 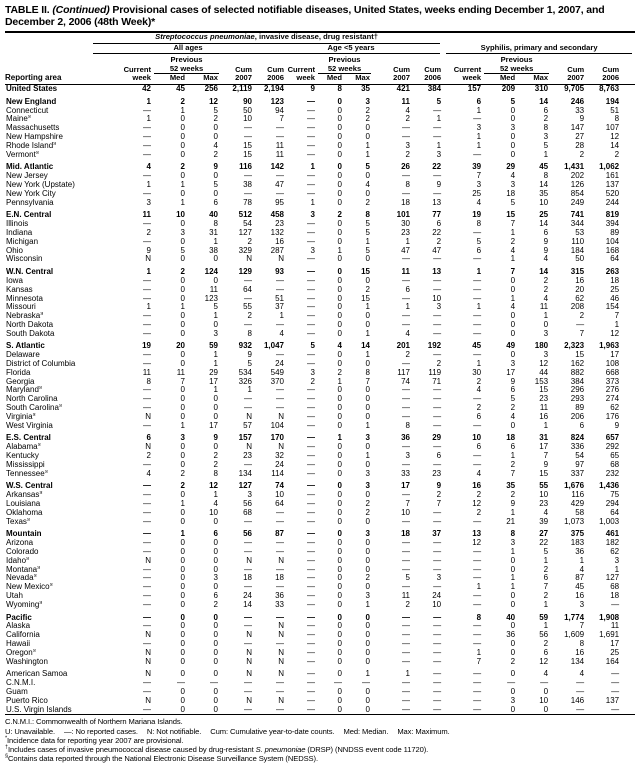 What do you see at coordinates (544, 101) in the screenshot?
I see `cell-value: 14` at bounding box center [544, 101].